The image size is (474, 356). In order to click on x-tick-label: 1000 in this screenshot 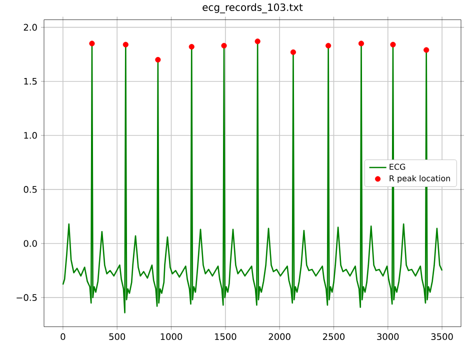, I will do `click(171, 336)`.